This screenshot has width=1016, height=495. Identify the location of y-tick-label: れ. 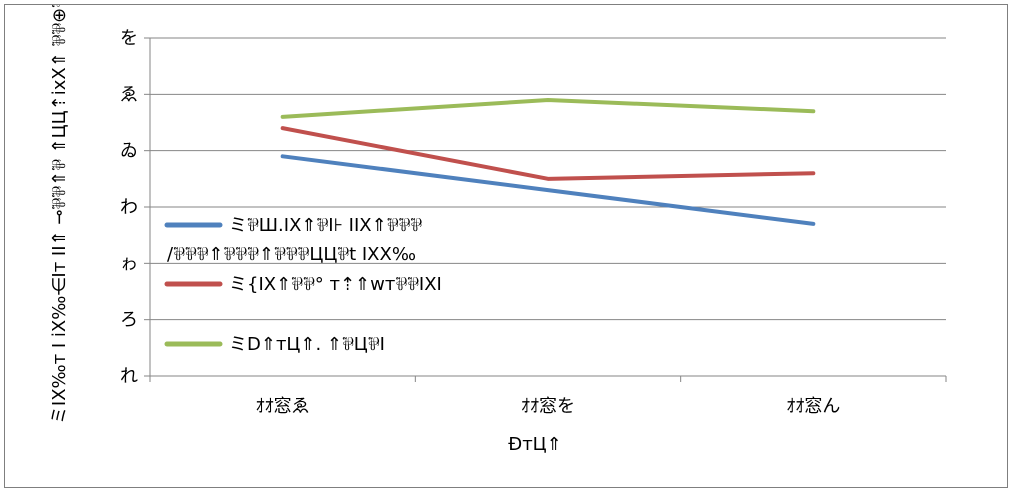
(129, 376).